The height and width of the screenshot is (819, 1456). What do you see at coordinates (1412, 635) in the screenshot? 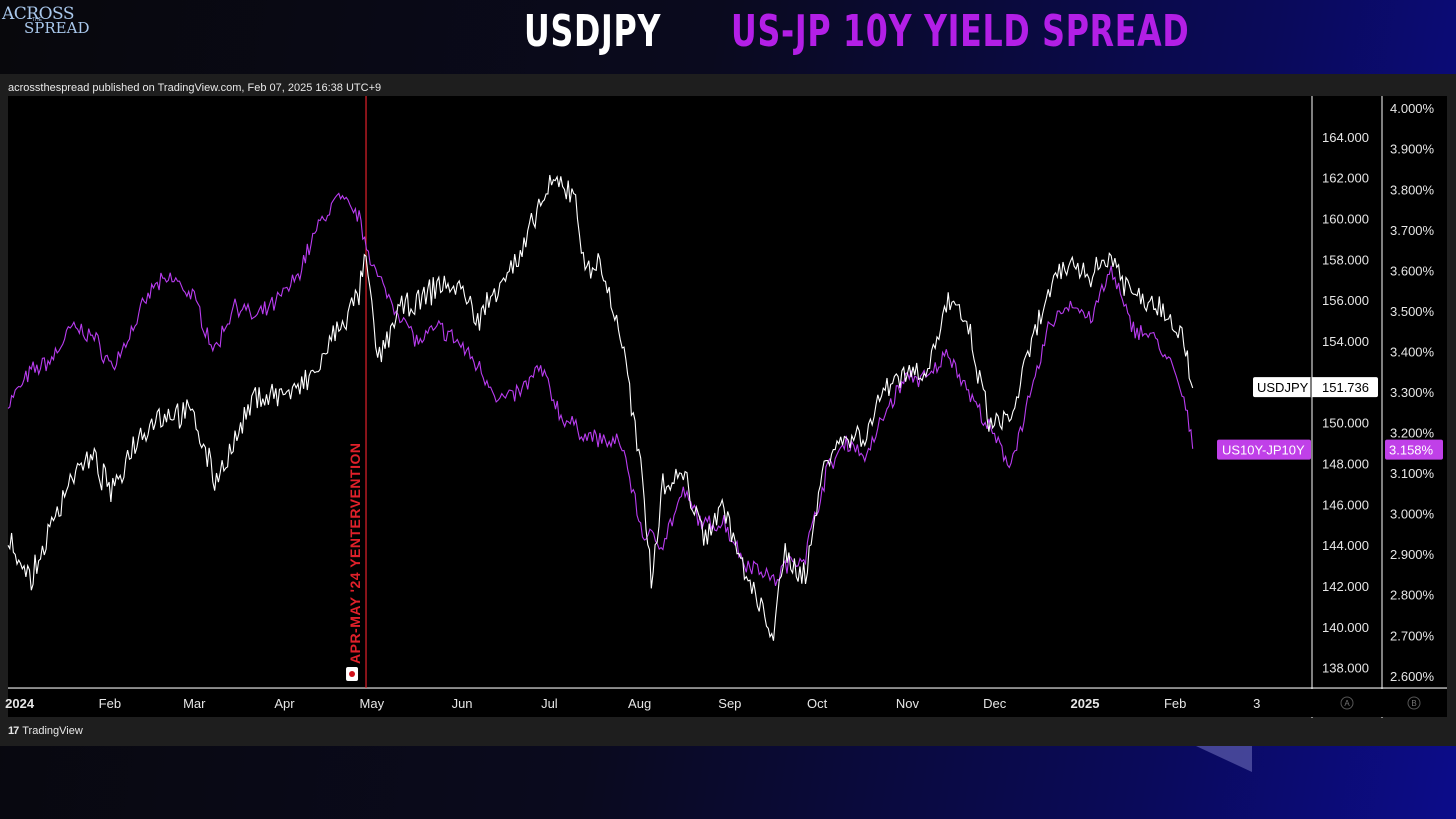
I see `y-right-tick-label: 2.700%` at bounding box center [1412, 635].